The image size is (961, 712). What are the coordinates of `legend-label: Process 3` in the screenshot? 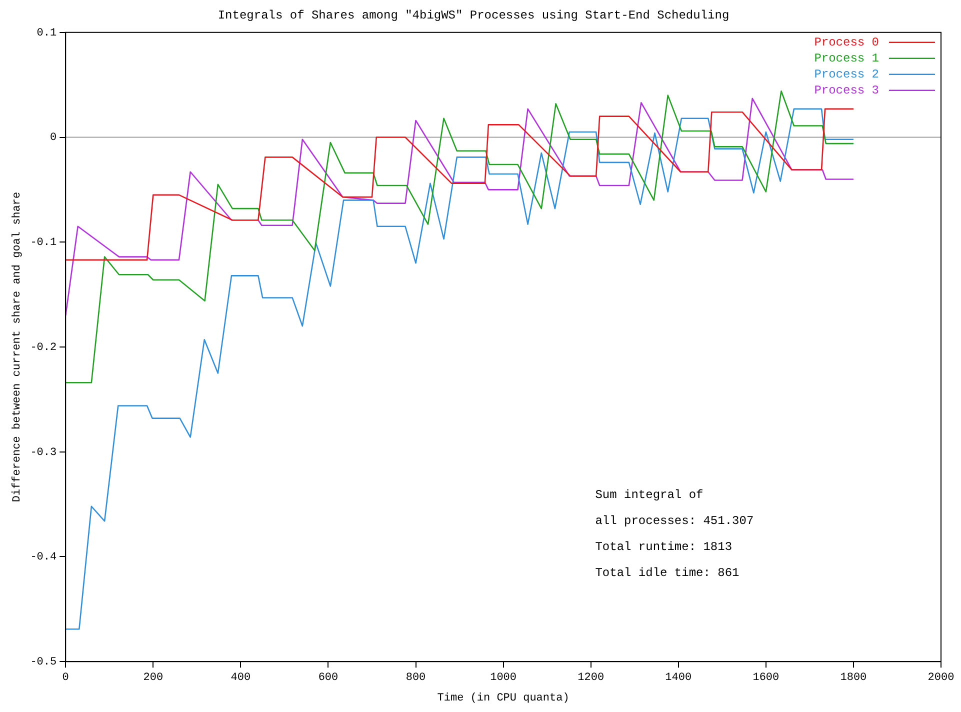 It's located at (846, 91).